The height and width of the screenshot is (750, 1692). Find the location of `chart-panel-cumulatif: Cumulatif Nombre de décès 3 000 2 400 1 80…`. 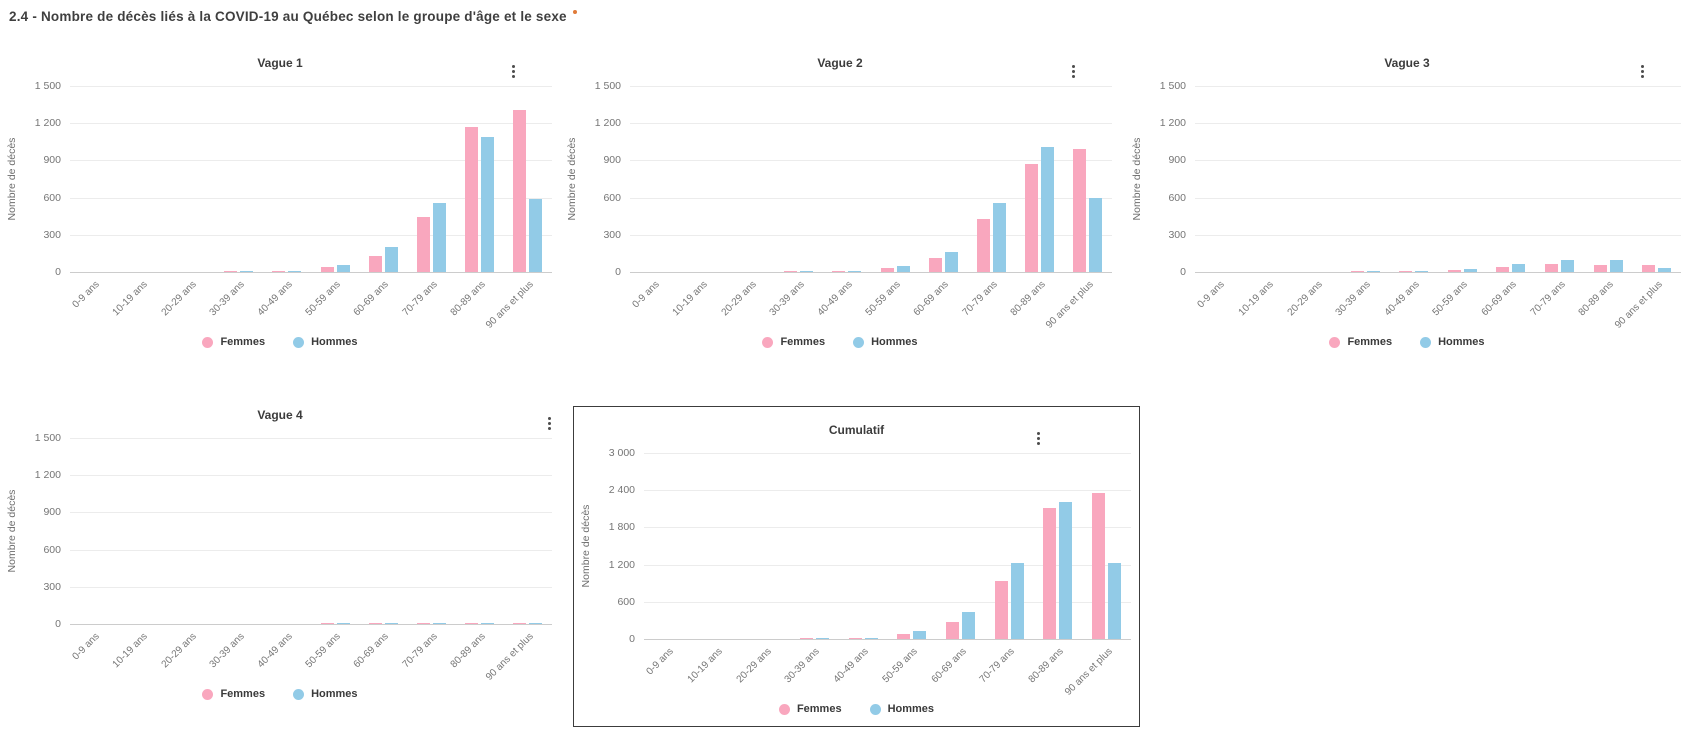

chart-panel-cumulatif: Cumulatif Nombre de décès 3 000 2 400 1 80… is located at coordinates (856, 566).